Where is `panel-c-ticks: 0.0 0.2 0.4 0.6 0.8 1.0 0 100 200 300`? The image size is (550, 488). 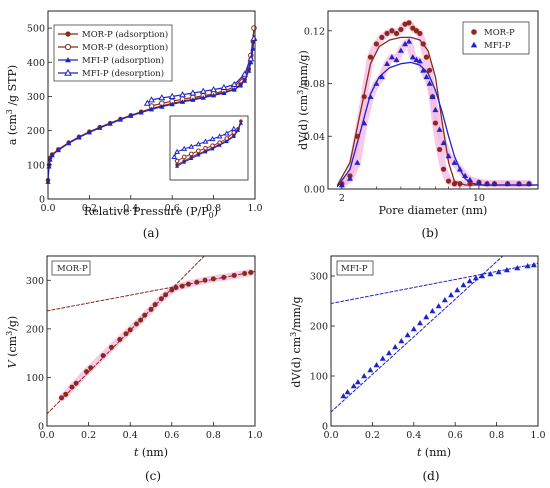 panel-c-ticks: 0.0 0.2 0.4 0.6 0.8 1.0 0 100 200 300 is located at coordinates (144, 358).